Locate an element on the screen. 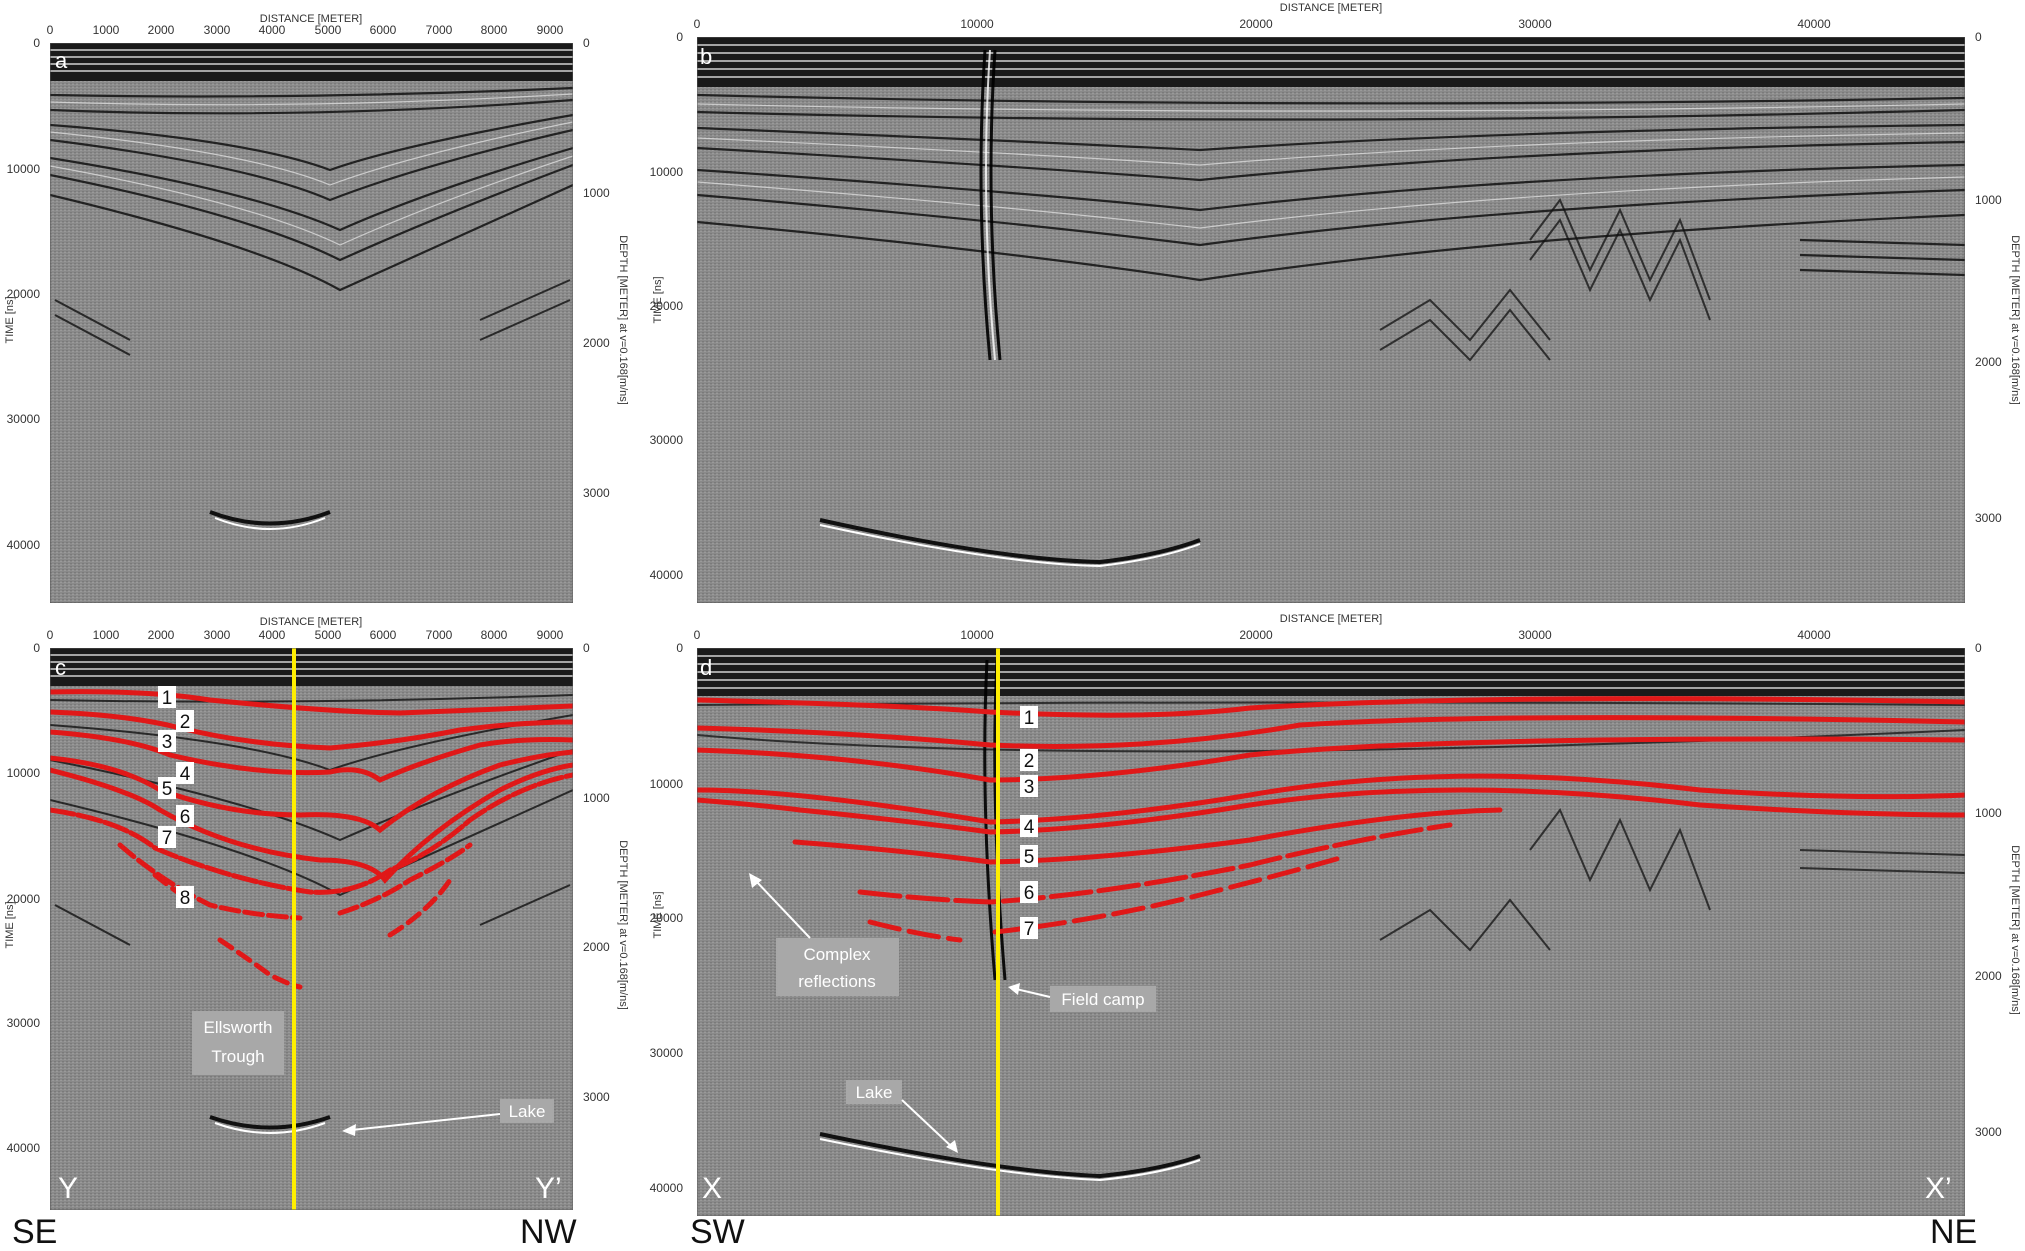  x-tick: 3000 is located at coordinates (217, 635).